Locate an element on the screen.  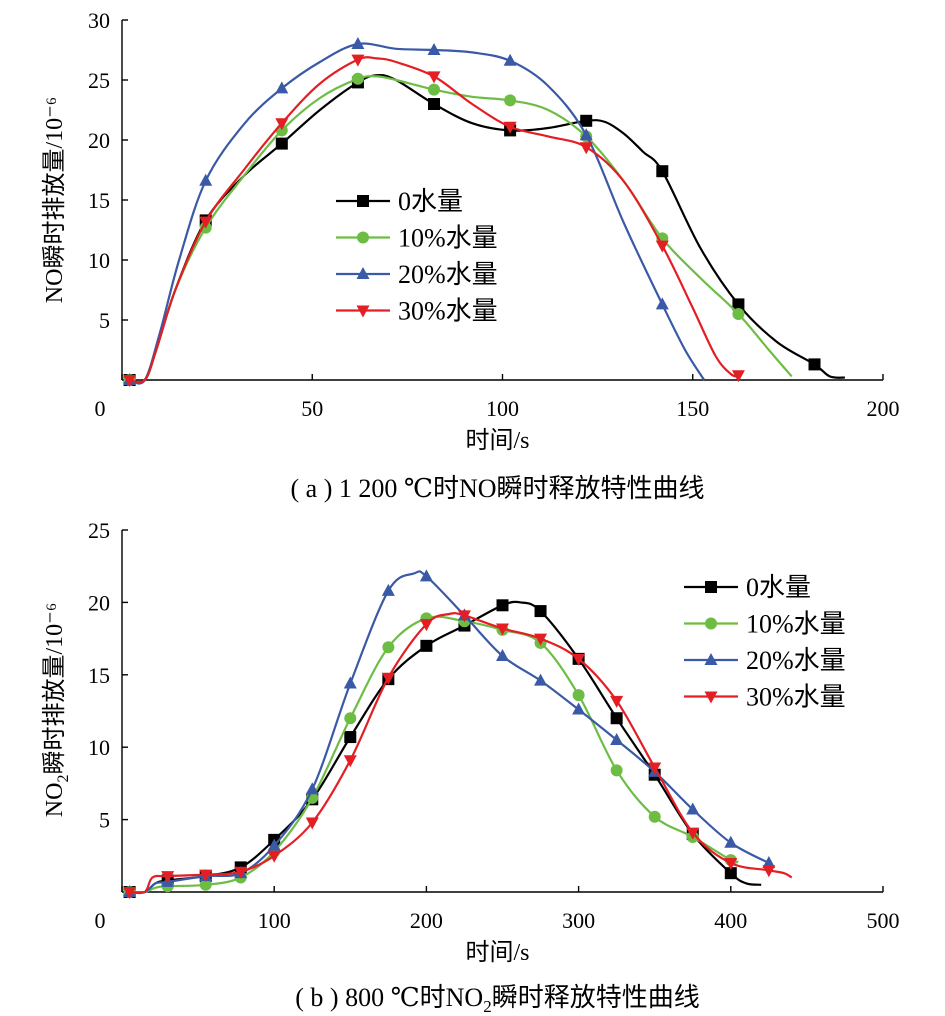
y-axis-label-part: 瞬时排放量/10⁻⁶ is located at coordinates (54, 689).